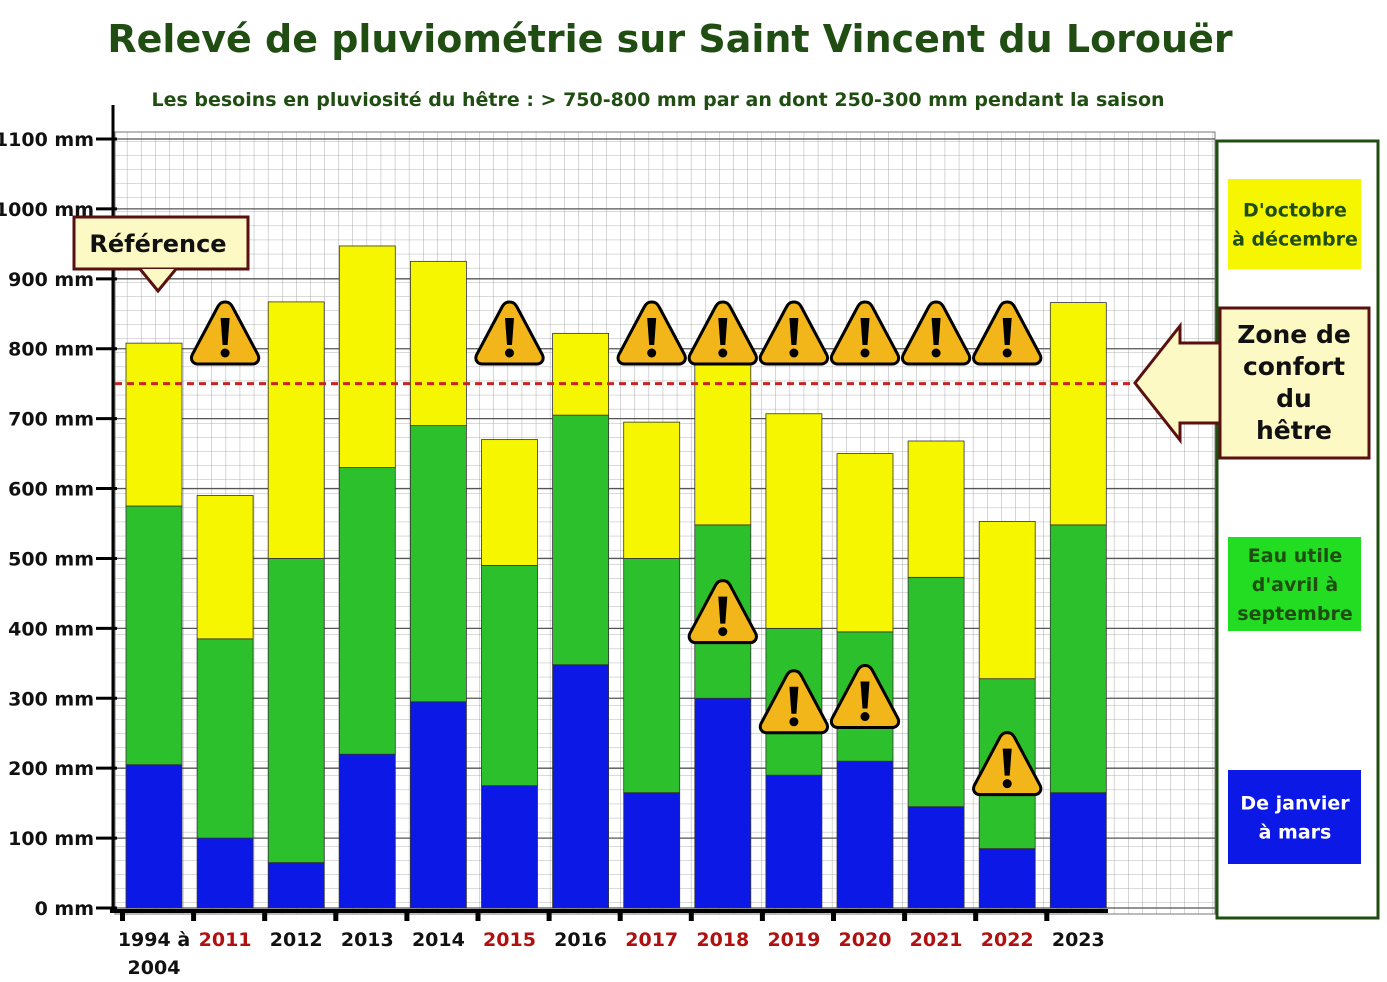 Image resolution: width=1387 pixels, height=982 pixels. What do you see at coordinates (1295, 211) in the screenshot?
I see `legend-label: D'octobre` at bounding box center [1295, 211].